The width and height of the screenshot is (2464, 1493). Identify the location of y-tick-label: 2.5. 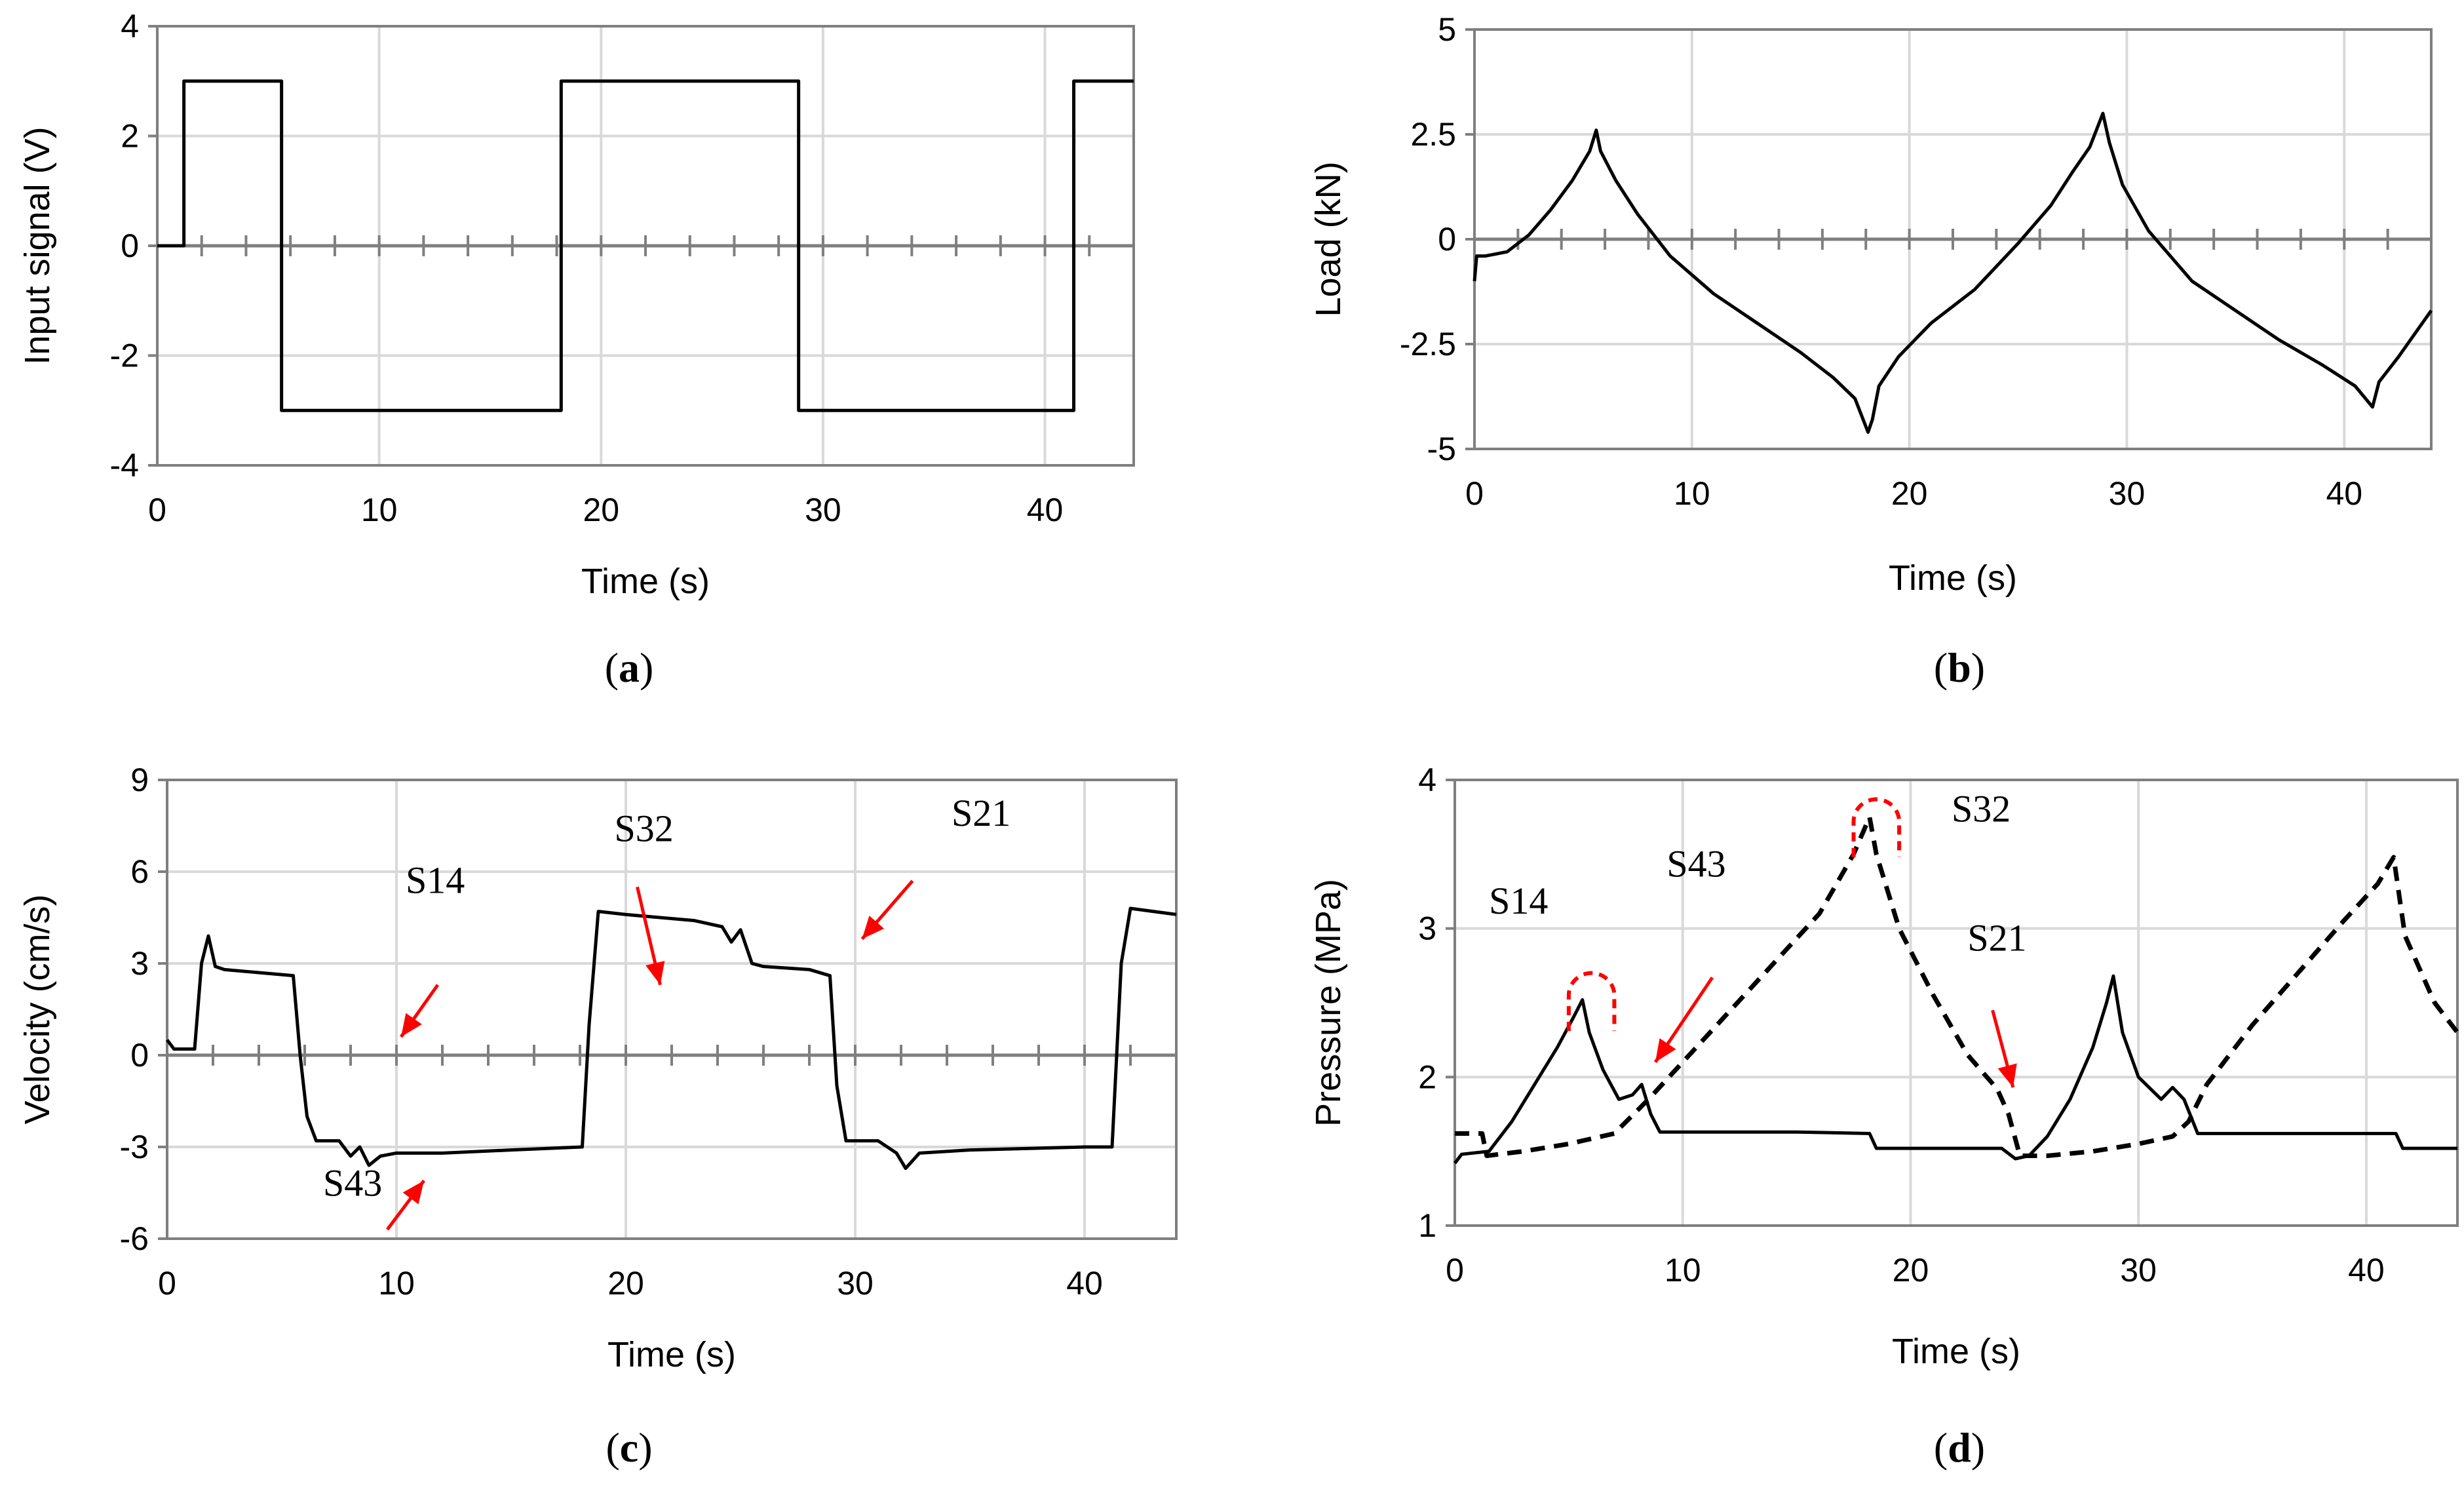
(1433, 134).